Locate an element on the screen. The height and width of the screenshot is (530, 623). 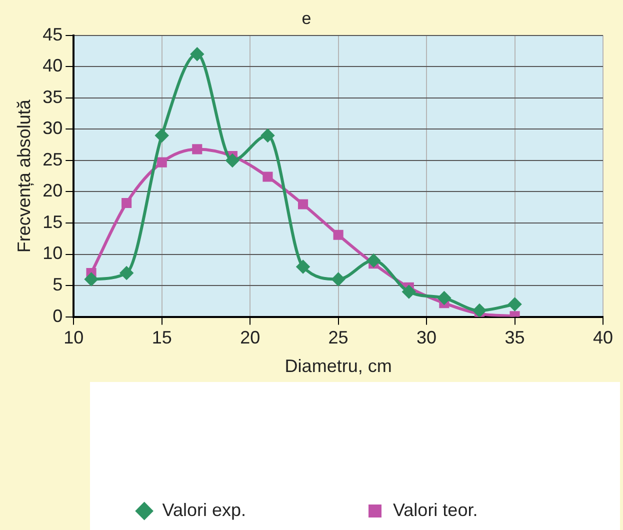
y-tick-label: 45 is located at coordinates (52, 34).